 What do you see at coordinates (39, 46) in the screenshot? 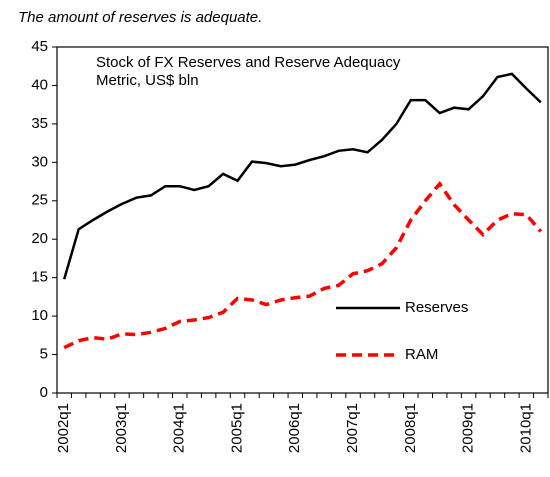
I see `y-tick-label: 45` at bounding box center [39, 46].